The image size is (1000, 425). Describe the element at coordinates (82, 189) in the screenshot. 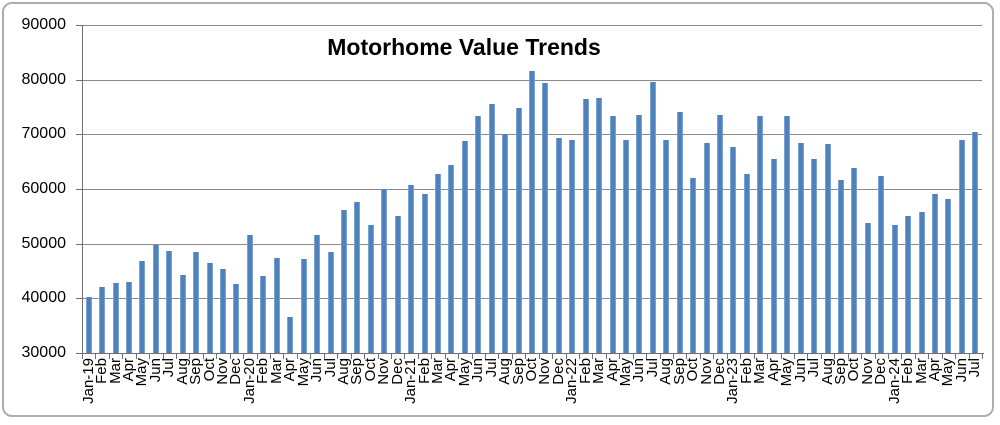

I see `y-axis-line` at that location.